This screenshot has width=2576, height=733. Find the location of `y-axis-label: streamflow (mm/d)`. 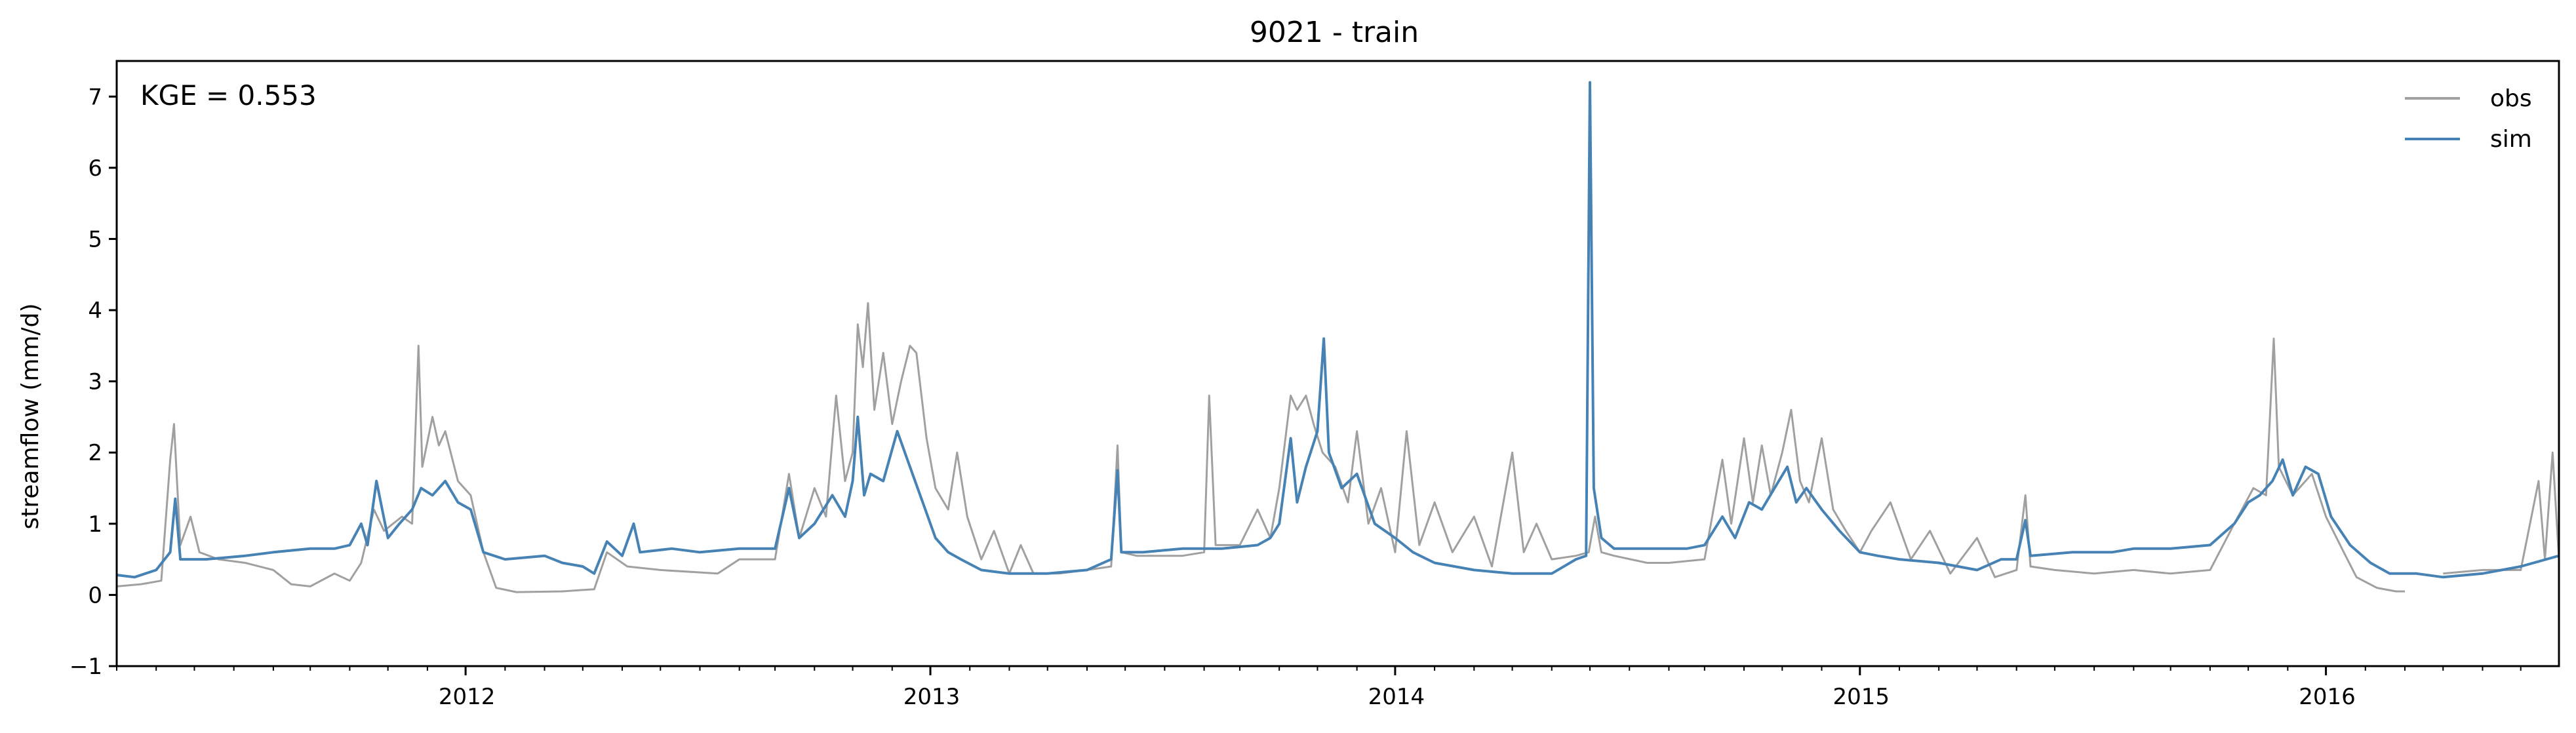

y-axis-label: streamflow (mm/d) is located at coordinates (30, 417).